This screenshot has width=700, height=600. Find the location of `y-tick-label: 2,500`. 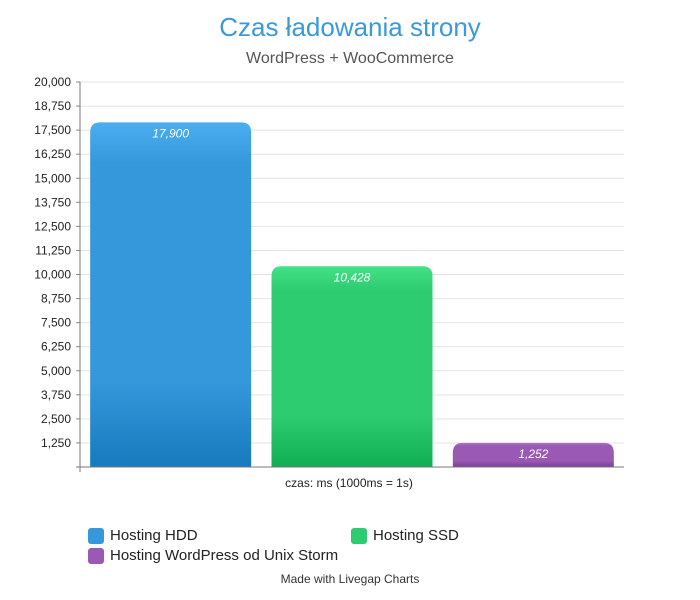

y-tick-label: 2,500 is located at coordinates (56, 419).